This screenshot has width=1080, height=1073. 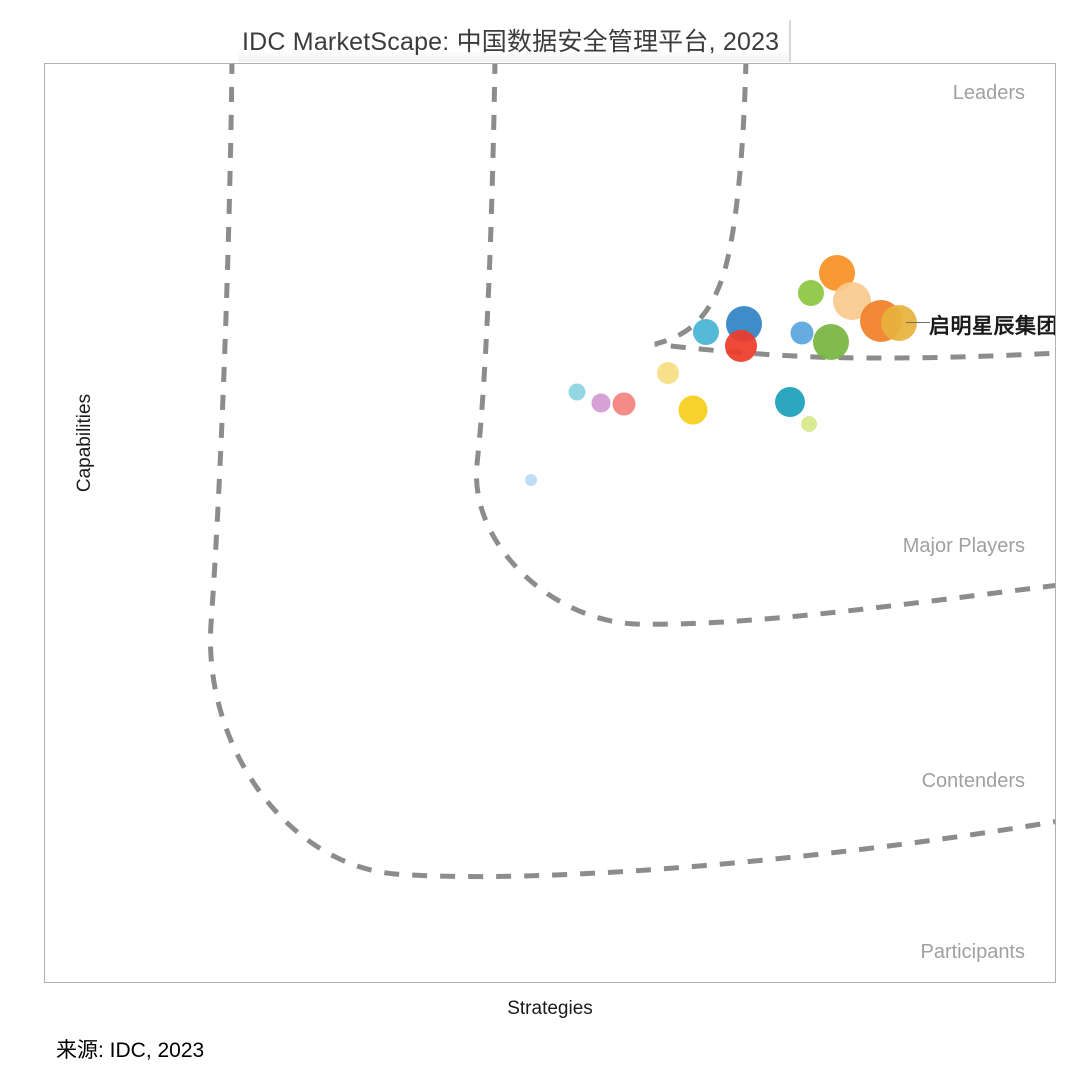 What do you see at coordinates (992, 326) in the screenshot?
I see `annotation-qimingxingchen: 启明星辰集团` at bounding box center [992, 326].